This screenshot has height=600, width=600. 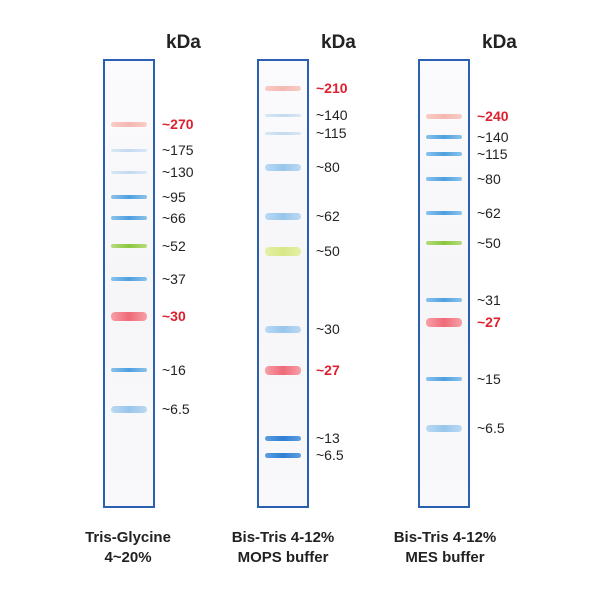 What do you see at coordinates (332, 88) in the screenshot?
I see `marker-label: ~210` at bounding box center [332, 88].